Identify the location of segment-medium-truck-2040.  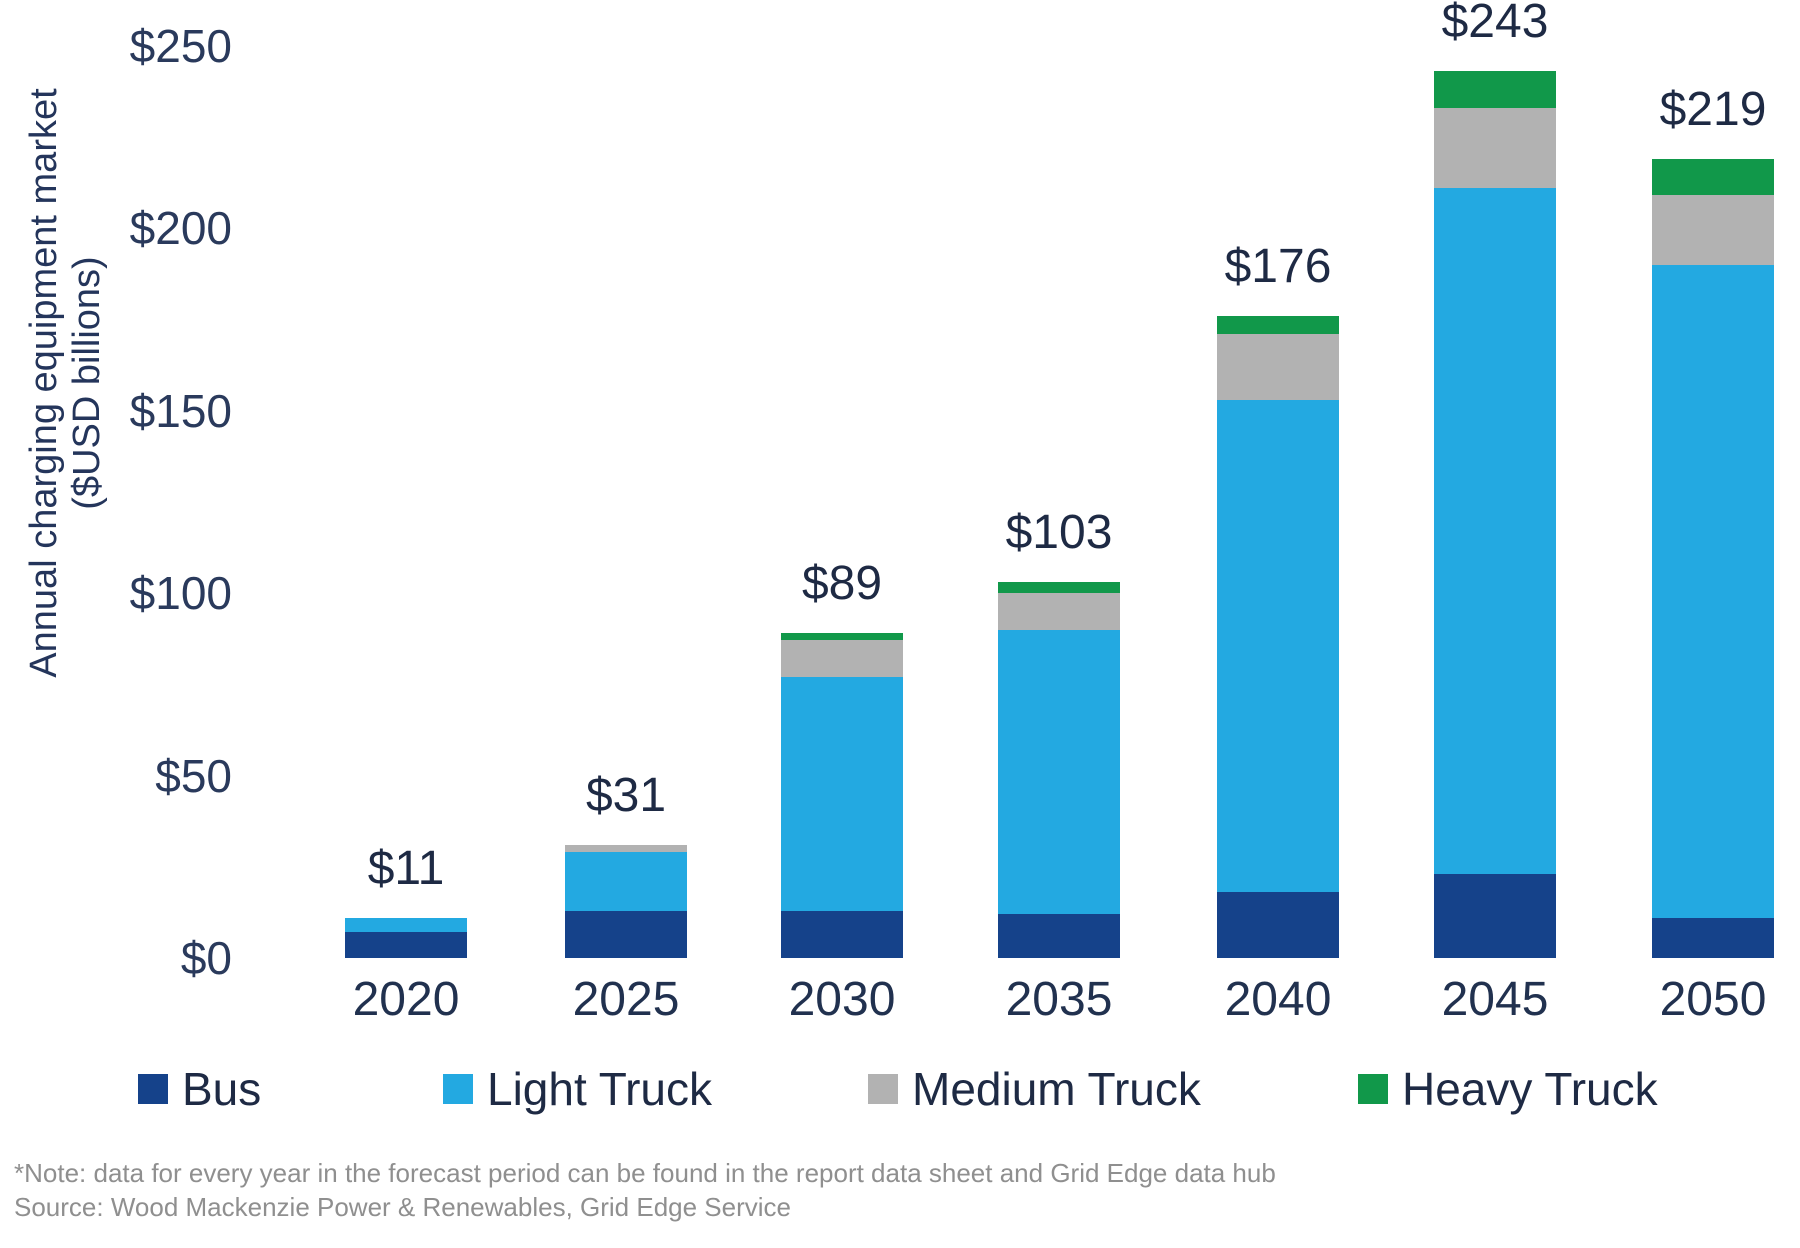
(1278, 366).